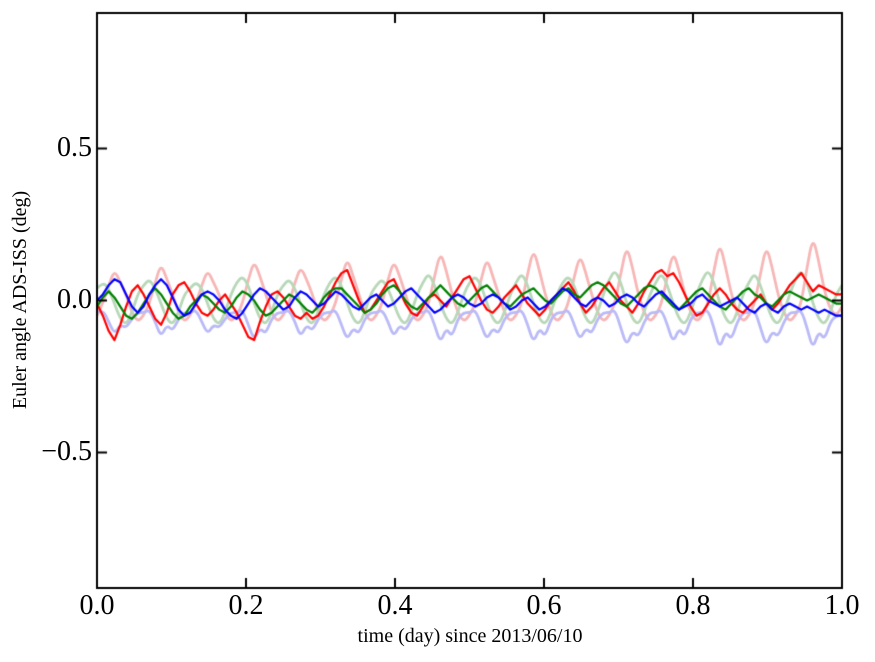  I want to click on x-tick-label-0: 0.0, so click(97, 605).